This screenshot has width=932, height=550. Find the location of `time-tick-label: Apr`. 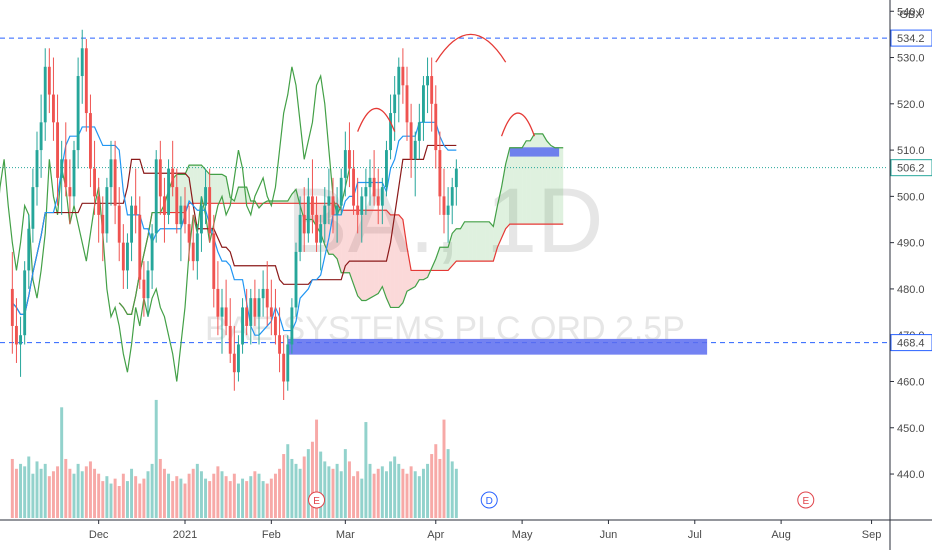

time-tick-label: Apr is located at coordinates (435, 535).